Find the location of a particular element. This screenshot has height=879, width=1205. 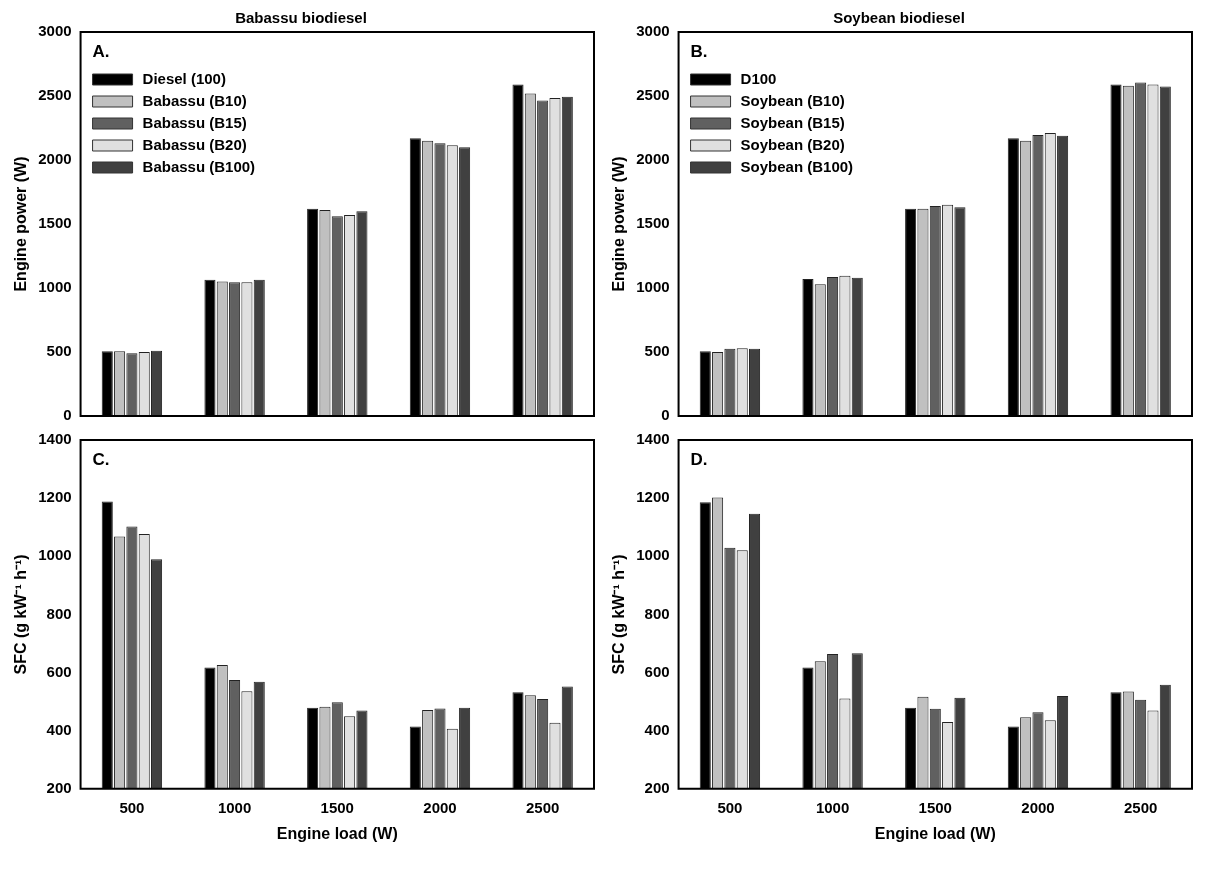

annotation: B. is located at coordinates (699, 52).